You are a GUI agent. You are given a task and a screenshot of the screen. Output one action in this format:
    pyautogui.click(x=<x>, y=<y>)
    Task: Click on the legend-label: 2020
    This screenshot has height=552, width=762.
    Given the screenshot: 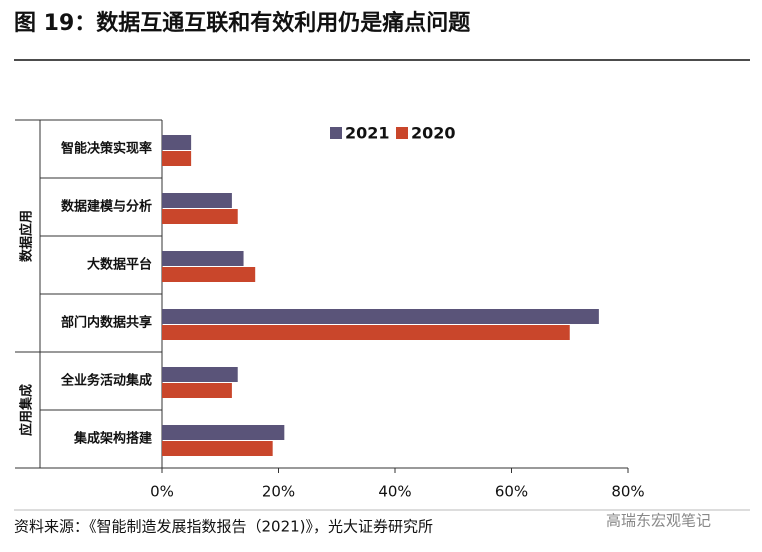 What is the action you would take?
    pyautogui.click(x=433, y=133)
    